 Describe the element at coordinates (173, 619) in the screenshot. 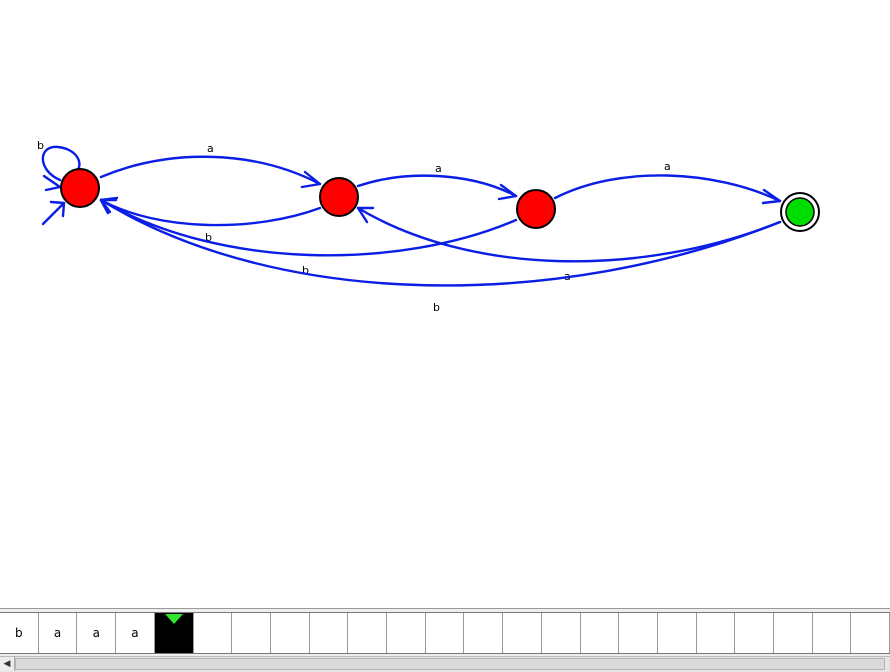

I see `tape-head-marker-icon` at that location.